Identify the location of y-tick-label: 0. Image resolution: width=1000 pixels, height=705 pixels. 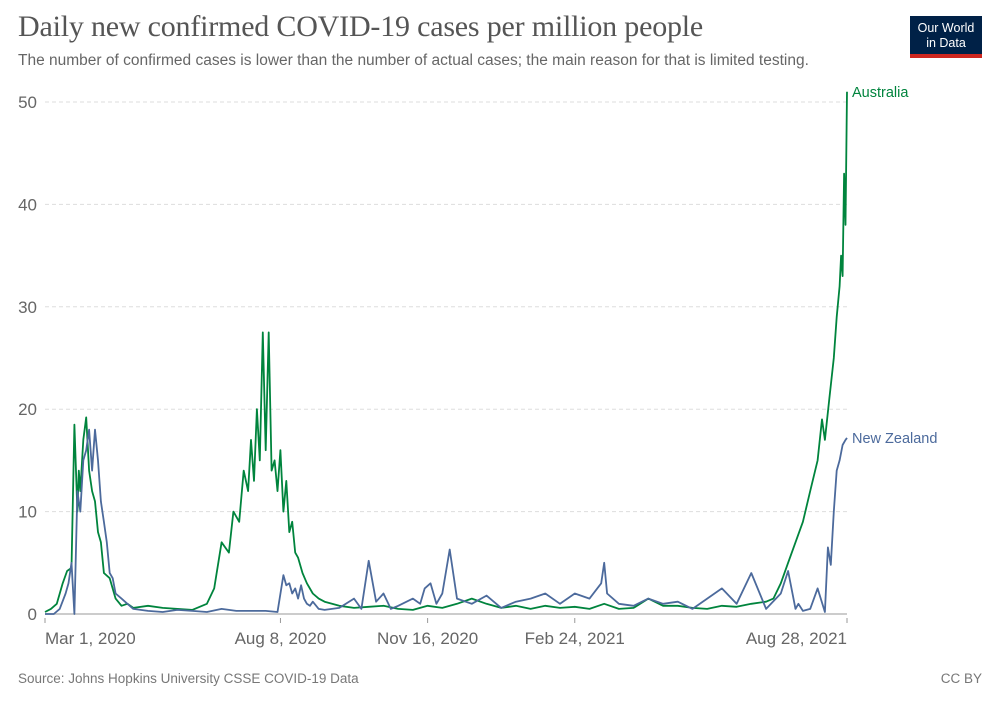
(32, 614).